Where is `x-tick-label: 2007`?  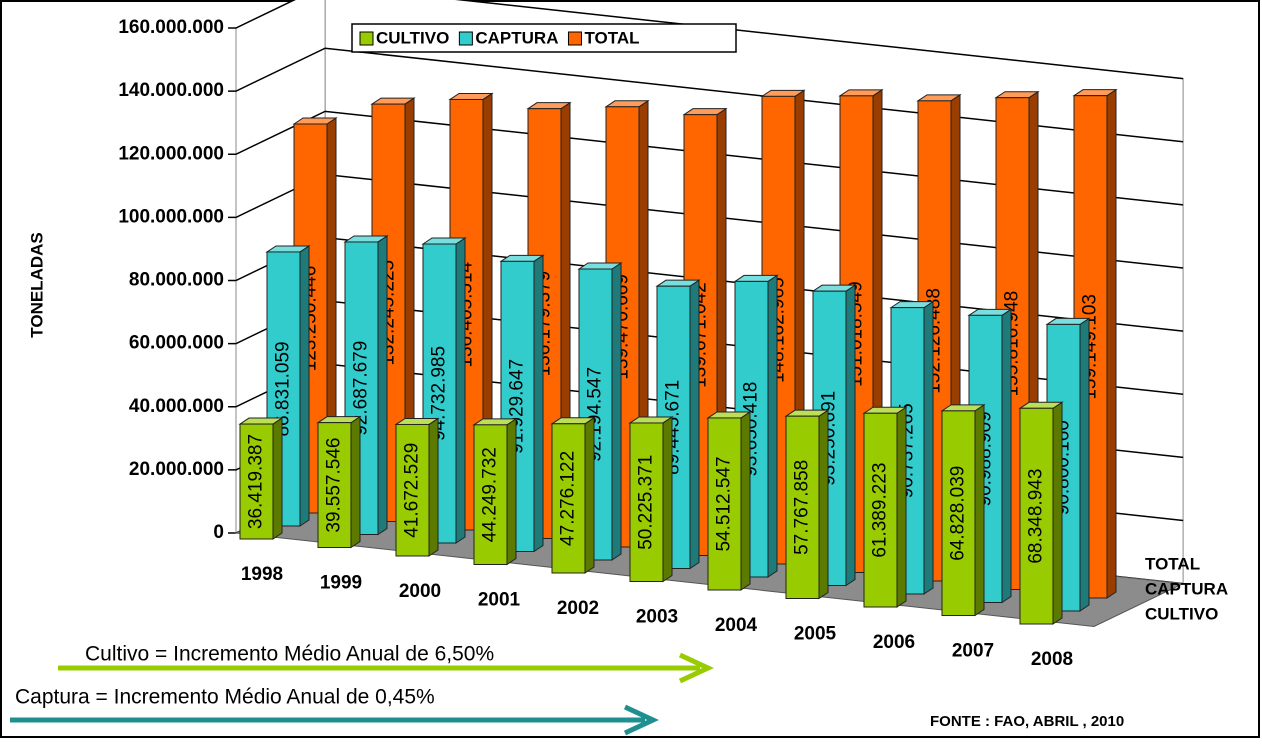
x-tick-label: 2007 is located at coordinates (973, 651).